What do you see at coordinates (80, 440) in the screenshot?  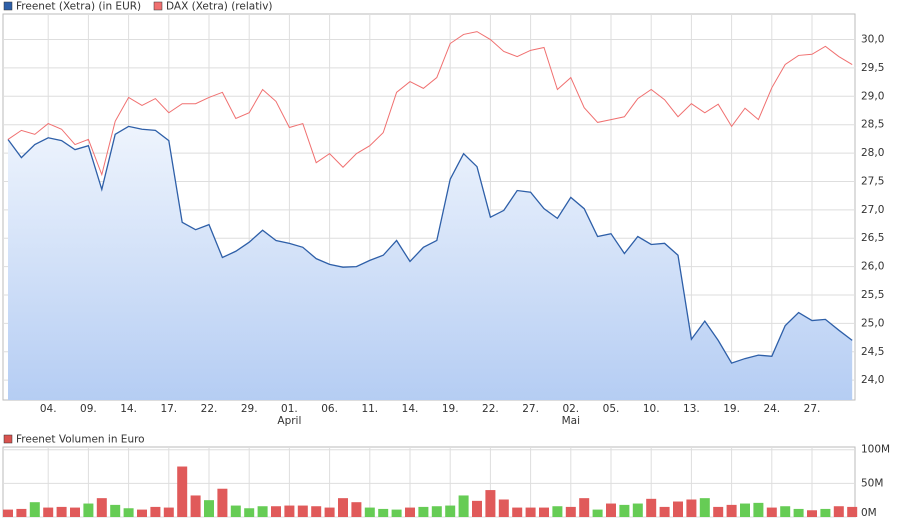 I see `volume-title: Freenet Volumen in Euro` at bounding box center [80, 440].